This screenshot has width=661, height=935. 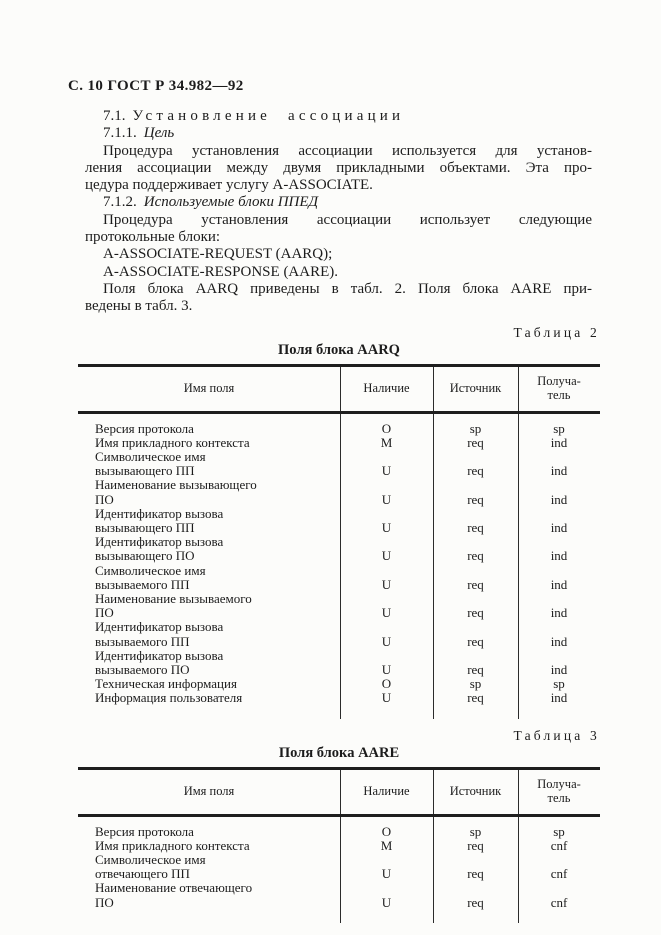 What do you see at coordinates (268, 116) in the screenshot?
I see `heading-title: Установление ассоциации` at bounding box center [268, 116].